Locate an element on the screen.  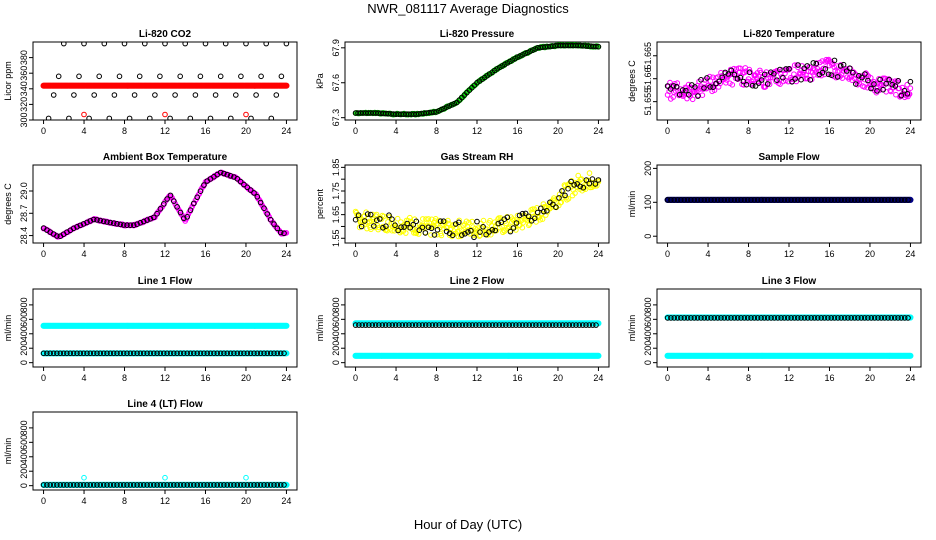
x-tick-label: 20 is located at coordinates (558, 378).